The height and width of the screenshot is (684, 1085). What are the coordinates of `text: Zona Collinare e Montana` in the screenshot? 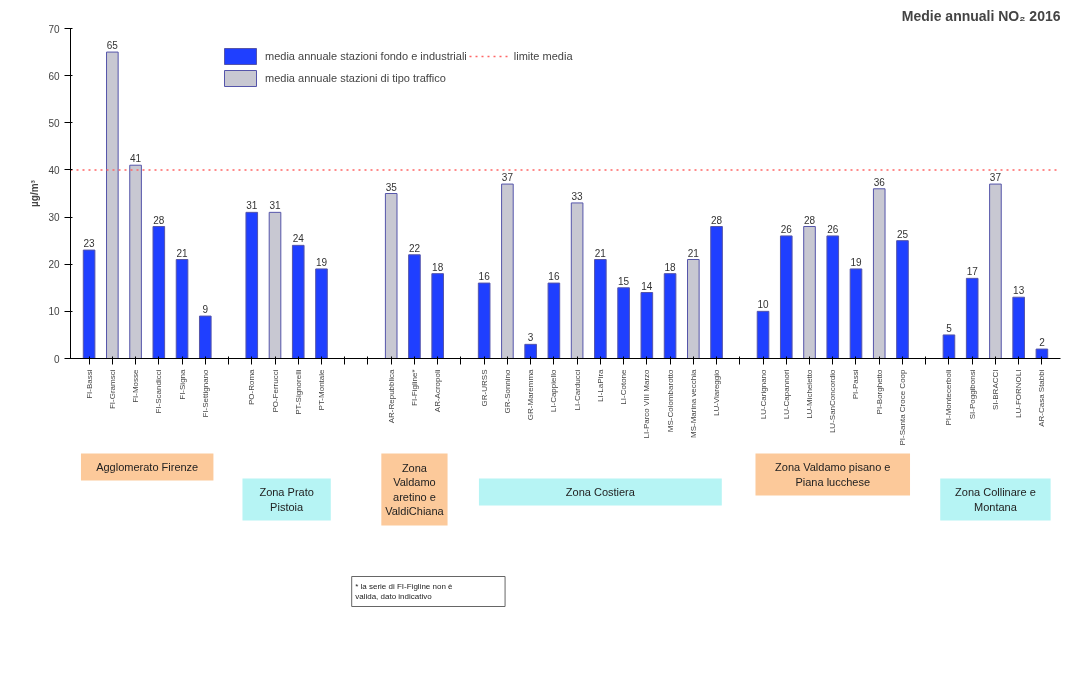 It's located at (995, 499).